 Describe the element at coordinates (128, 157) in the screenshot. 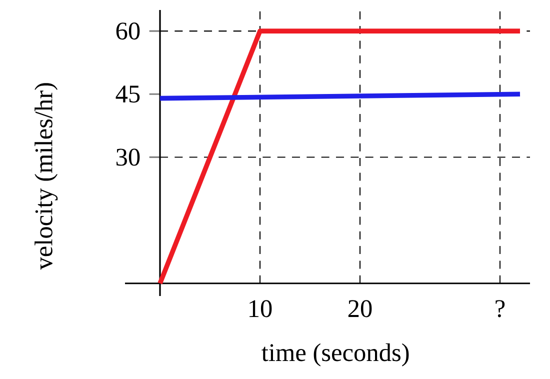

I see `y-tick-label: 30` at that location.